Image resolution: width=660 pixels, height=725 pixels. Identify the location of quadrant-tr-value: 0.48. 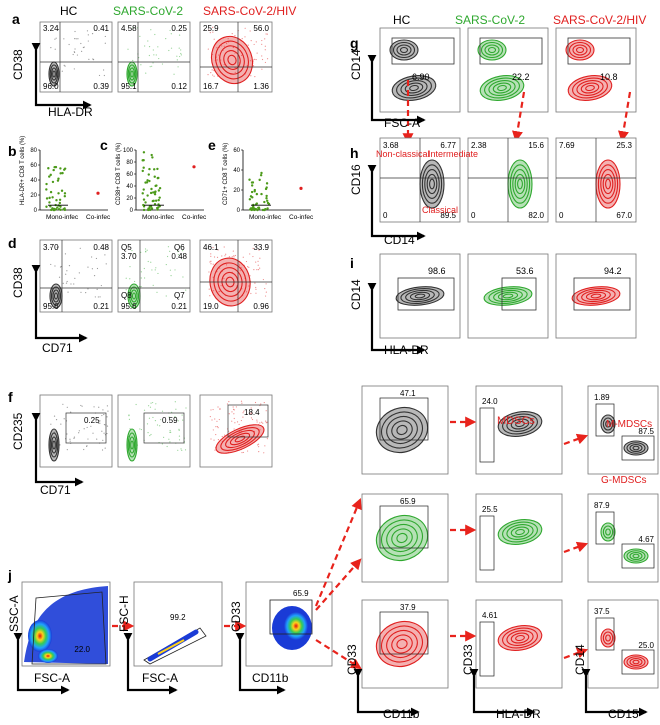
(101, 247).